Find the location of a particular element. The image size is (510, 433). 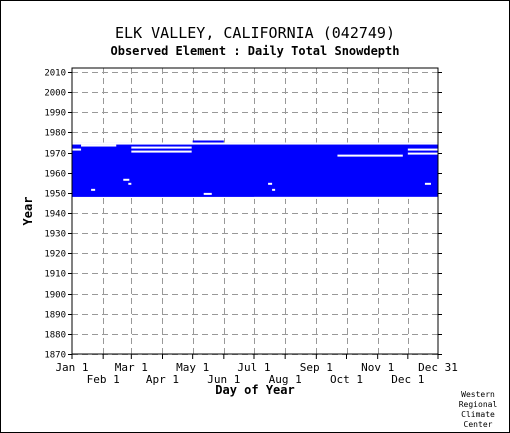

x-tick-label: Jul 1 is located at coordinates (253, 367).